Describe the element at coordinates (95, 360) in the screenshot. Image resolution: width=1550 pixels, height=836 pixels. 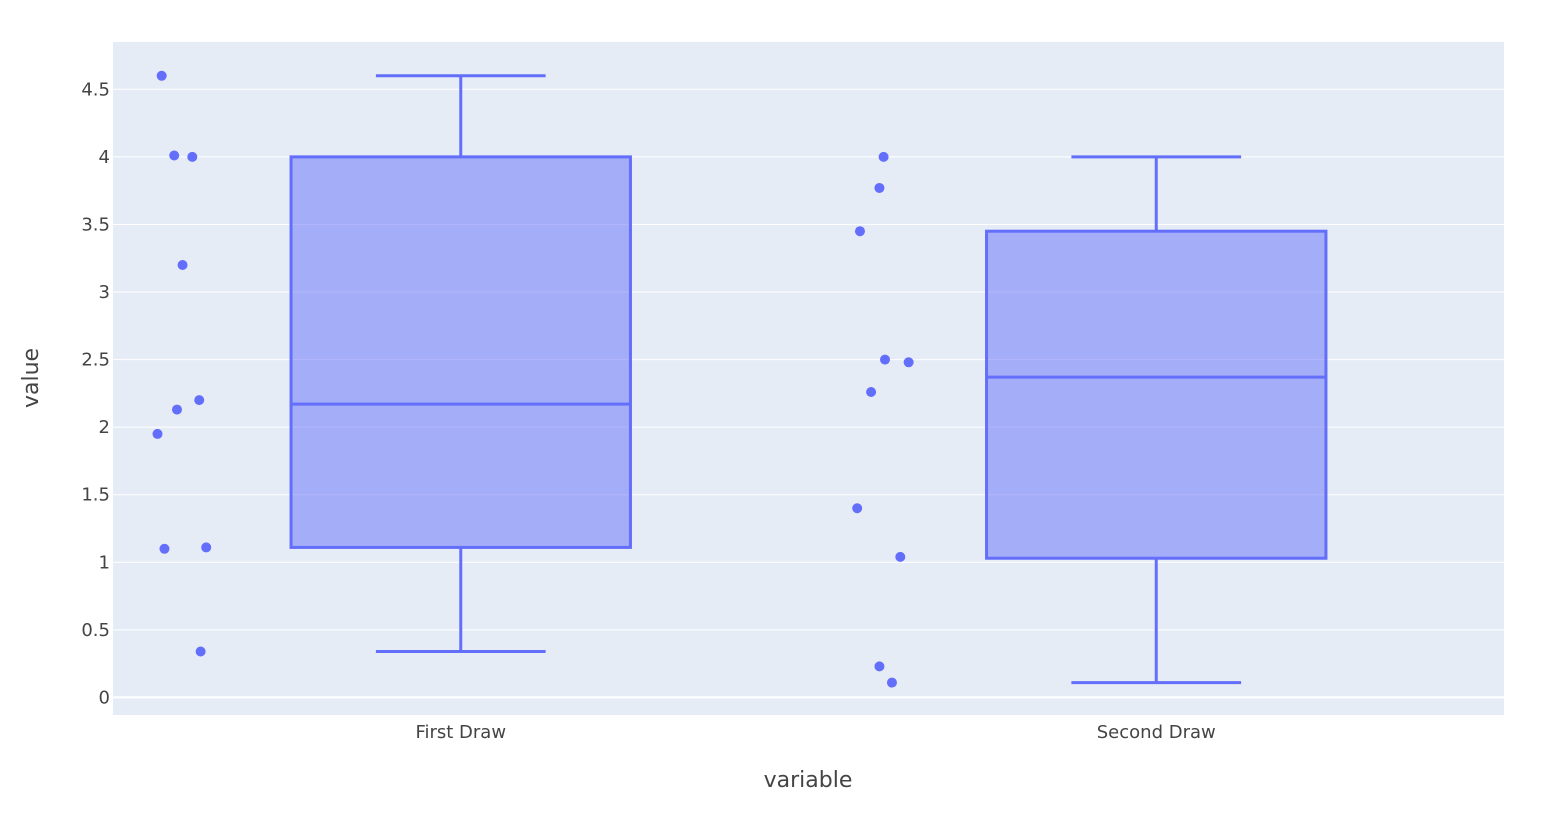
I see `y-tick-label: 2.5` at that location.